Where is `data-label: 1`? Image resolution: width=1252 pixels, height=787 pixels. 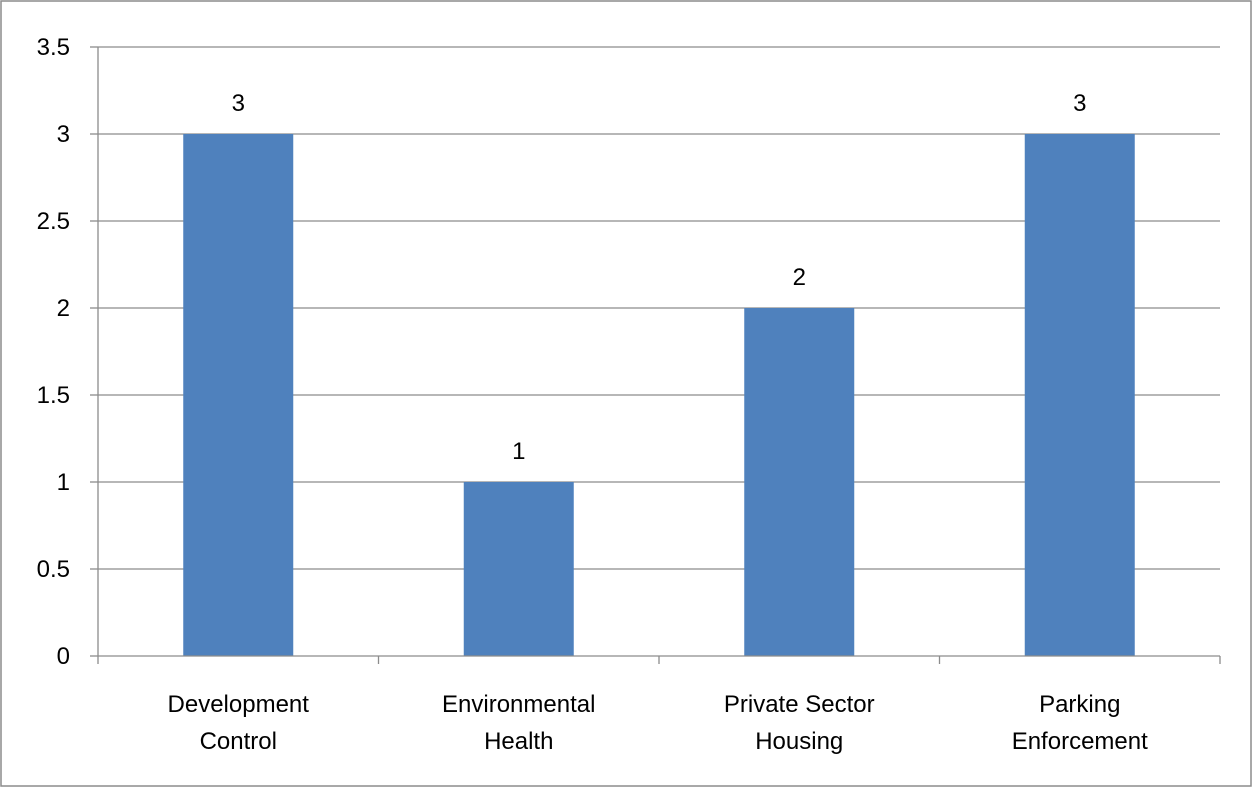 data-label: 1 is located at coordinates (518, 451).